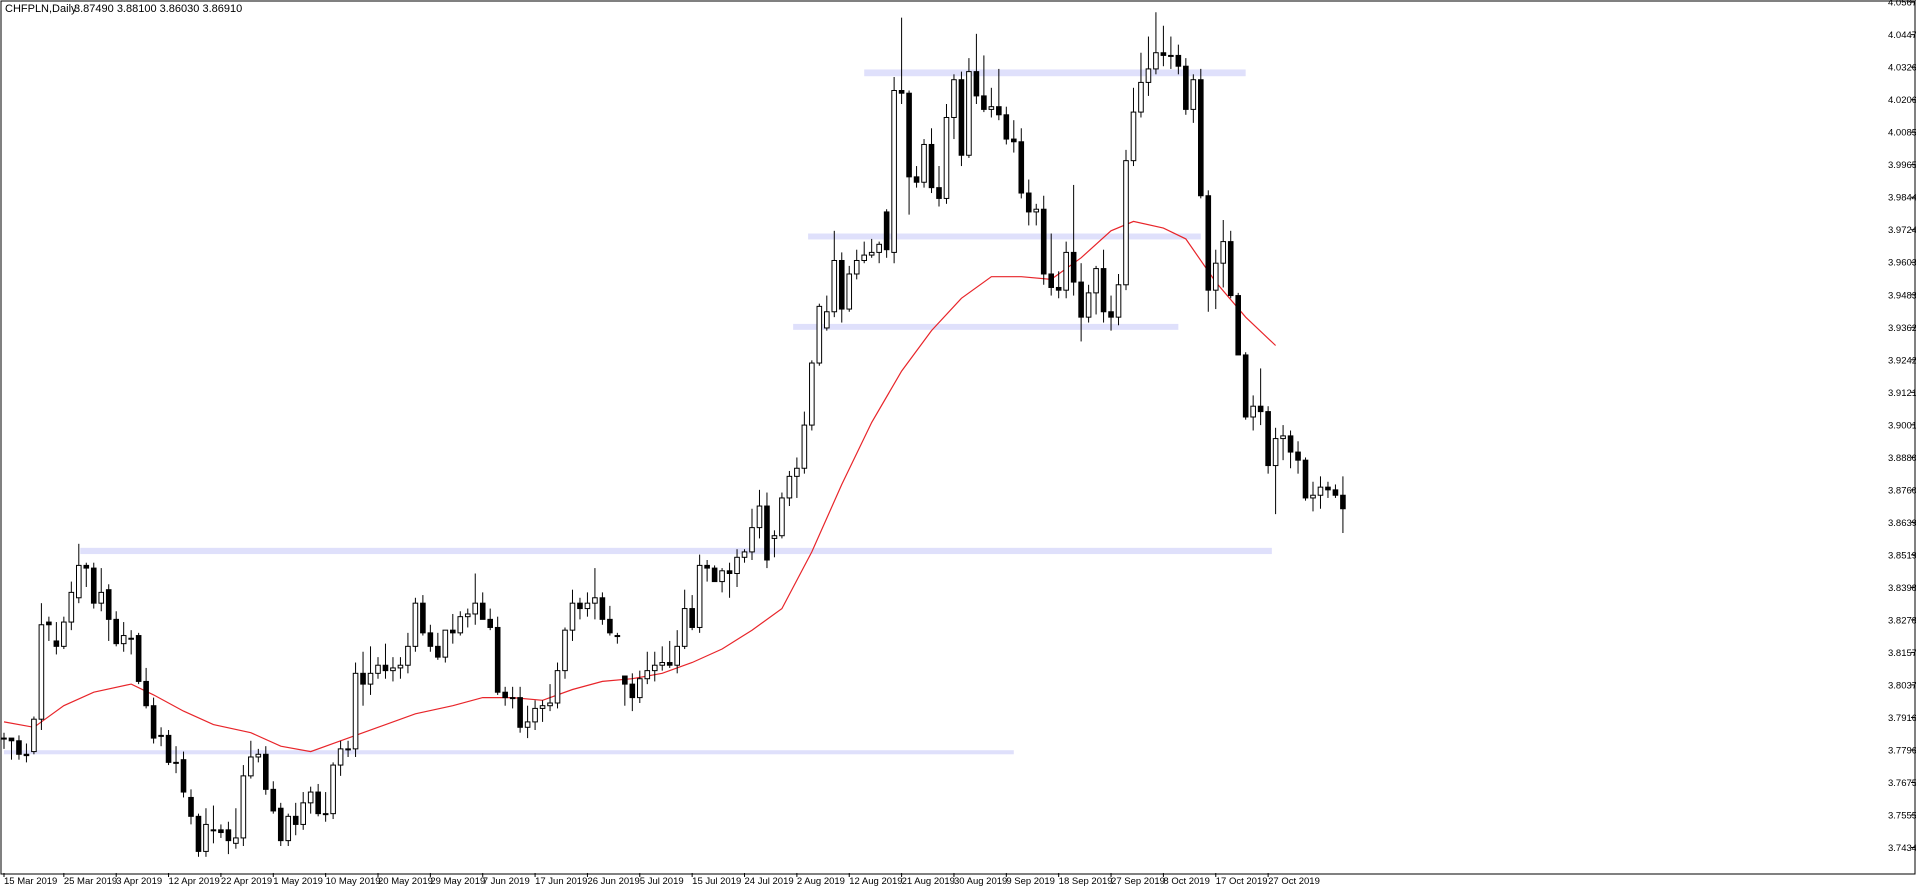 Image resolution: width=1916 pixels, height=893 pixels. I want to click on time-tick-label: 17 Jun 2019, so click(561, 881).